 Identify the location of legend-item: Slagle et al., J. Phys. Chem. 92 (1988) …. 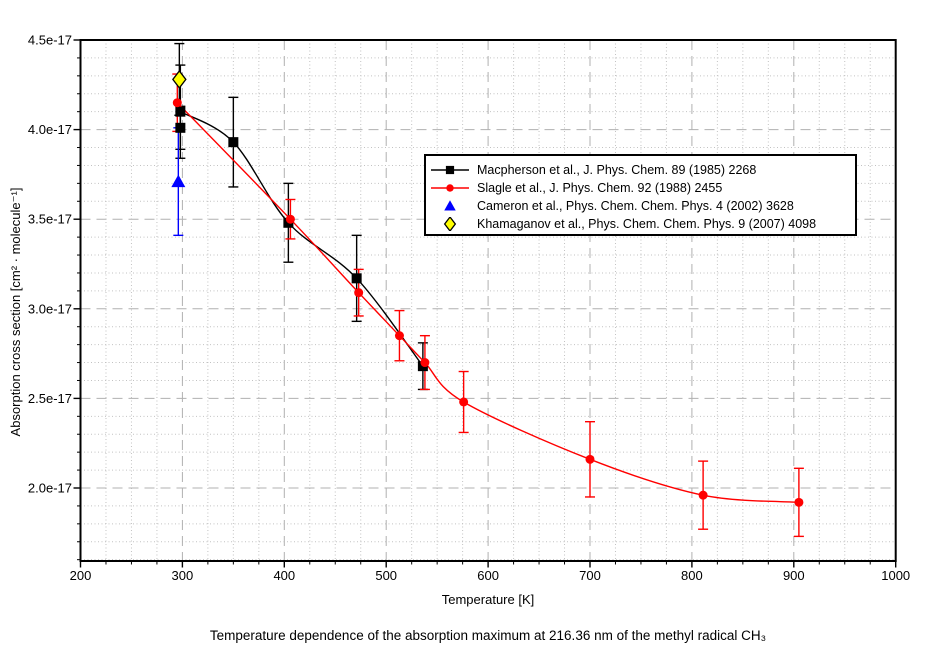
(642, 188).